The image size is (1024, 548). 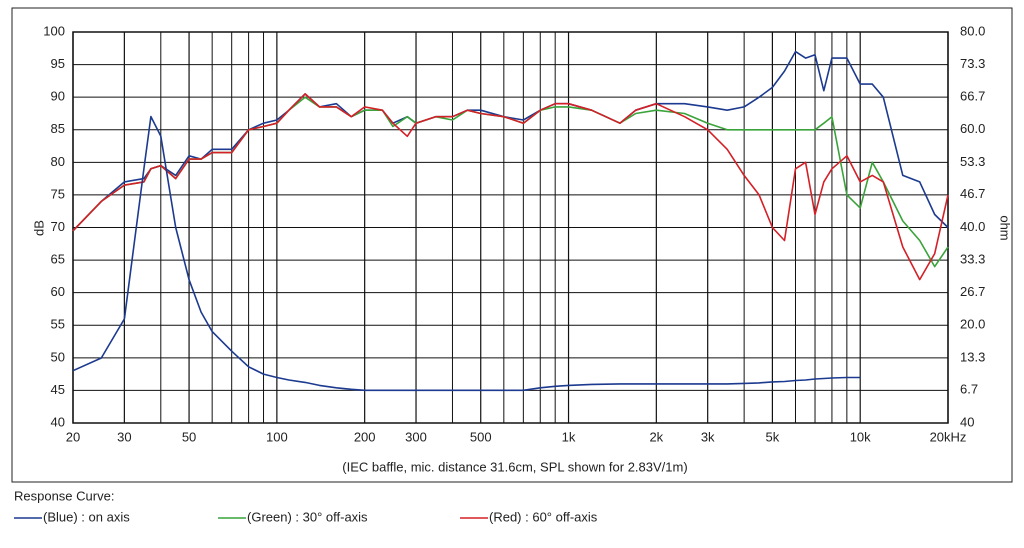 I want to click on y-tick-label: 100, so click(x=54, y=30).